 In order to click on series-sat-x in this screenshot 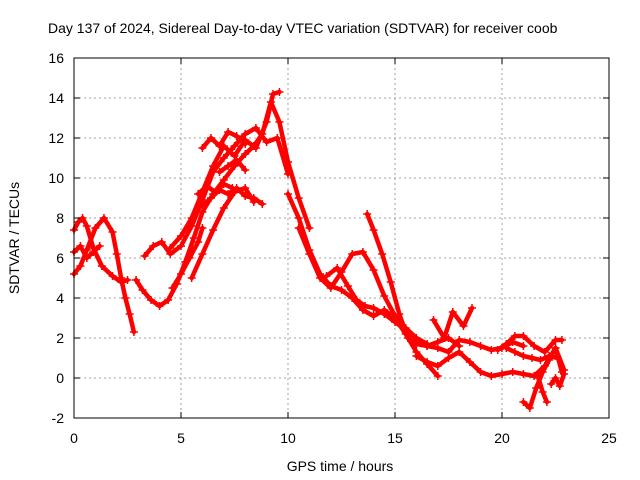, I will do `click(558, 380)`.